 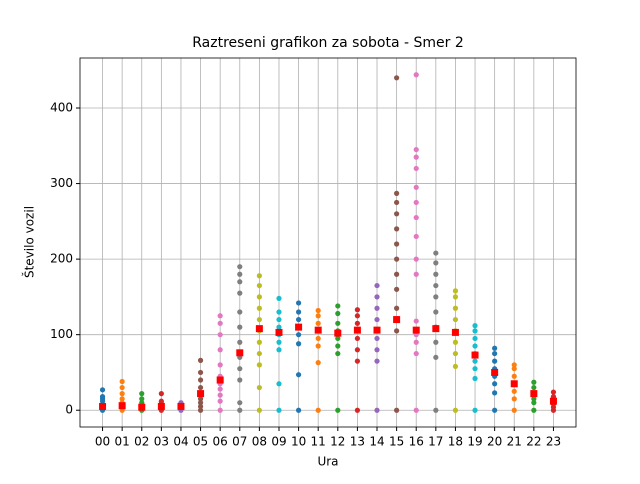 I want to click on x-tick-label: 23, so click(x=553, y=442).